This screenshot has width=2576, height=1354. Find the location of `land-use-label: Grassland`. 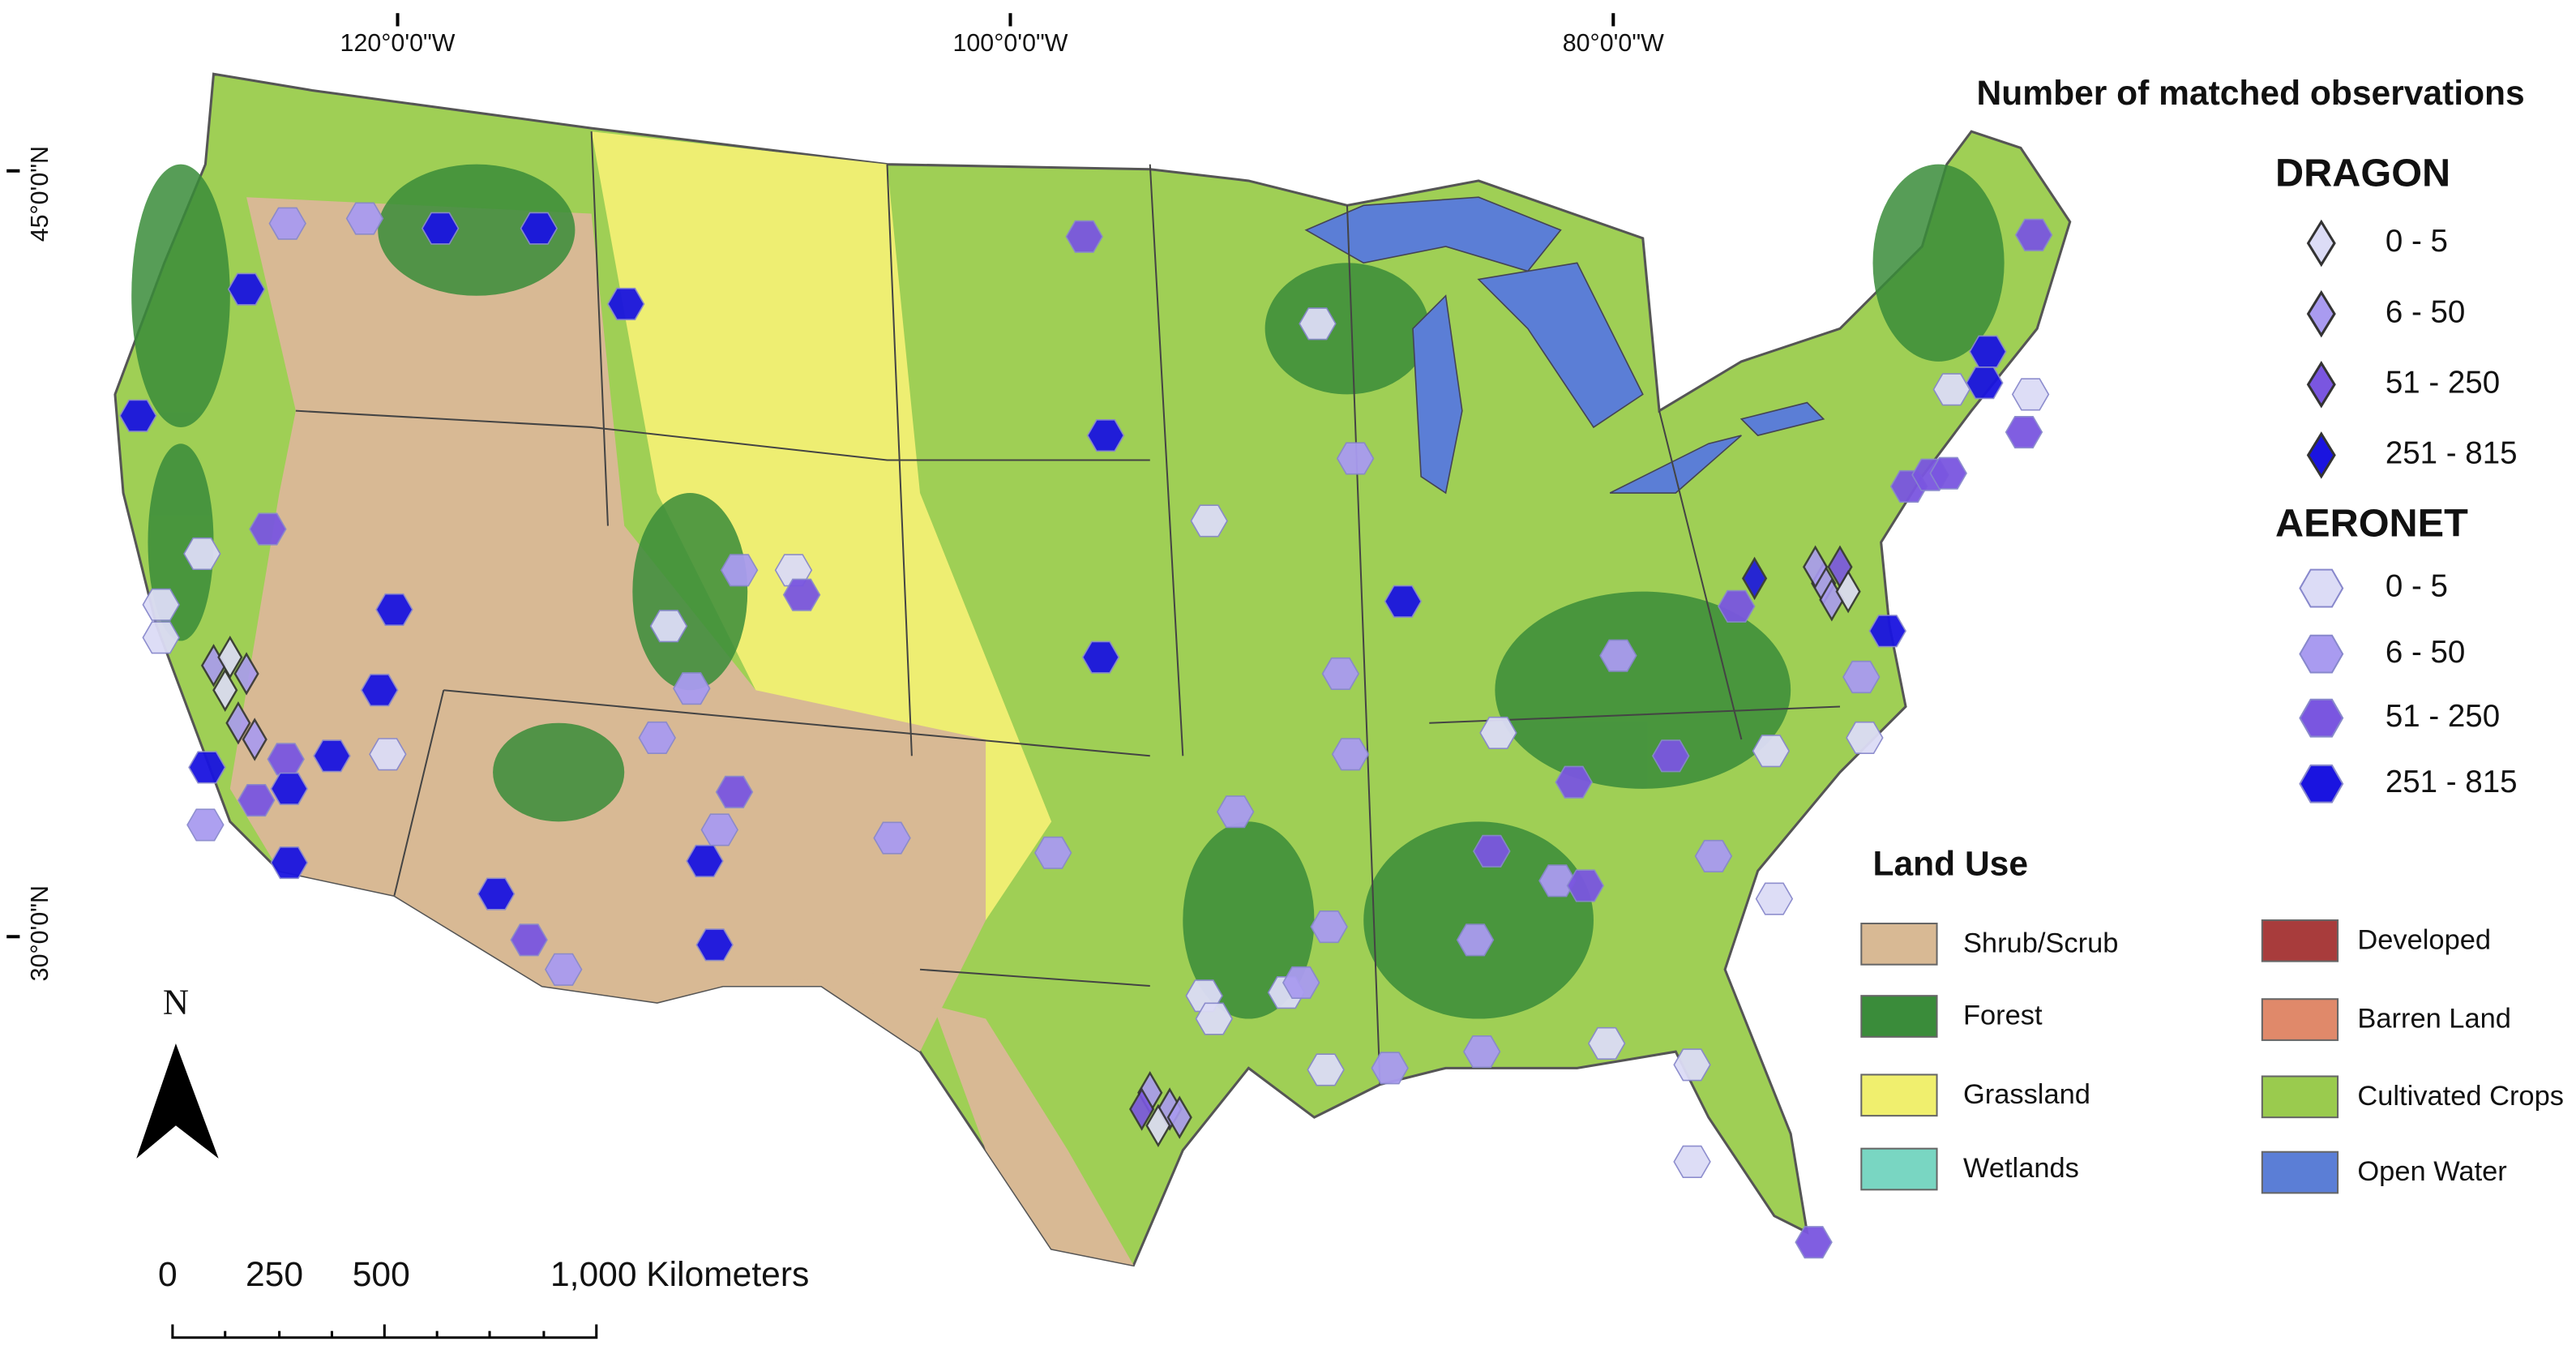

land-use-label: Grassland is located at coordinates (2026, 1094).